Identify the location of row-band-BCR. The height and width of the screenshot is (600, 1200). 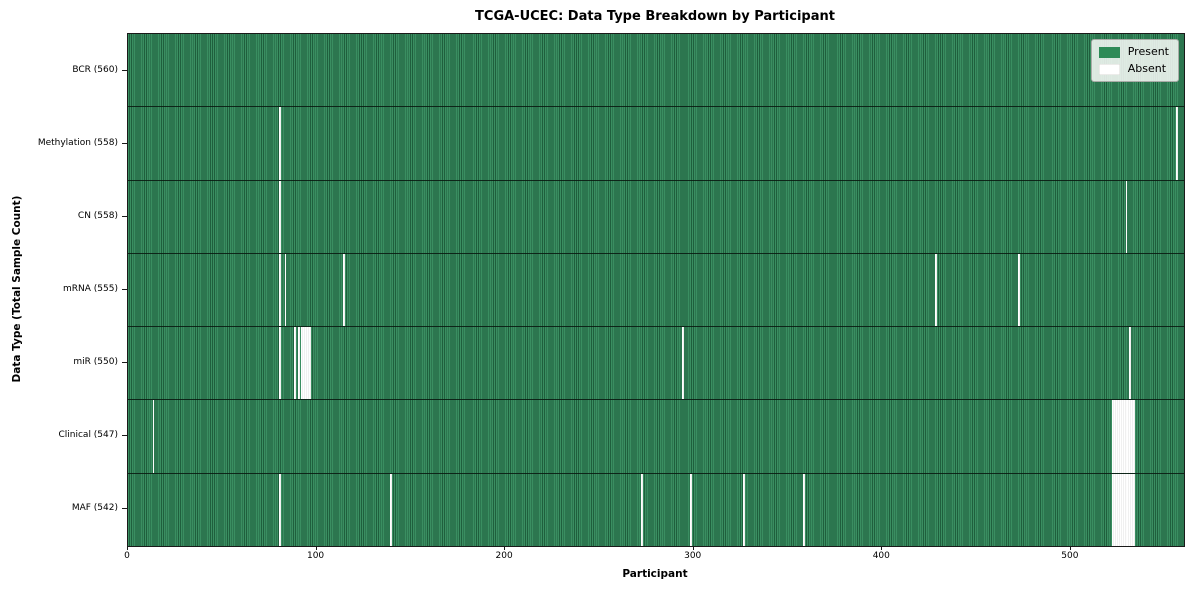
(656, 71).